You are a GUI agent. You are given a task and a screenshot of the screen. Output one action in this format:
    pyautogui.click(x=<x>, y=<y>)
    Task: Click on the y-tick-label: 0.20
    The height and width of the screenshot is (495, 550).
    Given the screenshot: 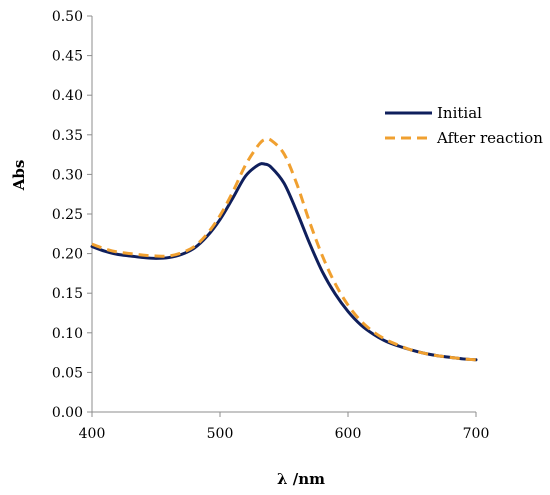 What is the action you would take?
    pyautogui.click(x=67, y=255)
    